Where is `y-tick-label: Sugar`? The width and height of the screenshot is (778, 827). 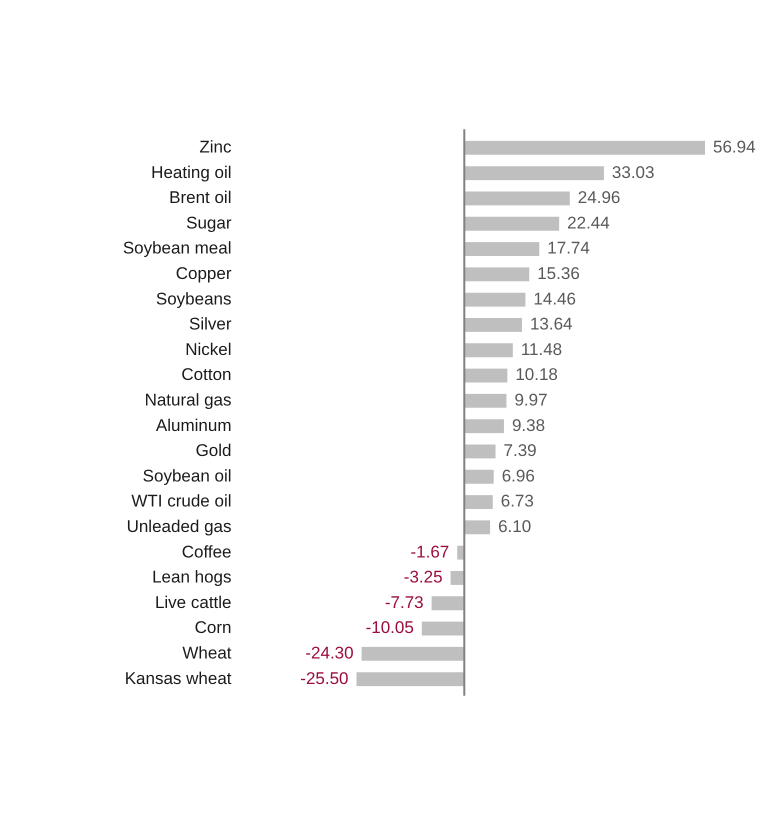
y-tick-label: Sugar is located at coordinates (209, 222).